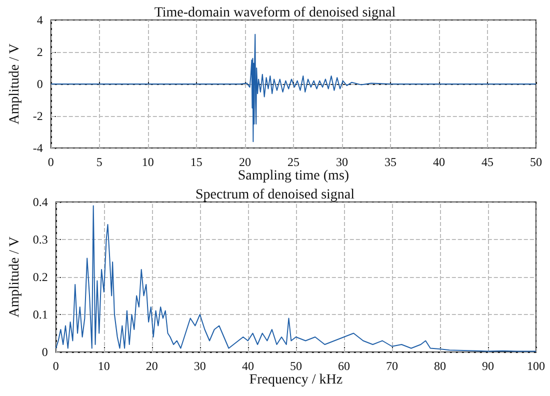 The height and width of the screenshot is (396, 550). I want to click on y-tick-label: 0.2, so click(40, 277).